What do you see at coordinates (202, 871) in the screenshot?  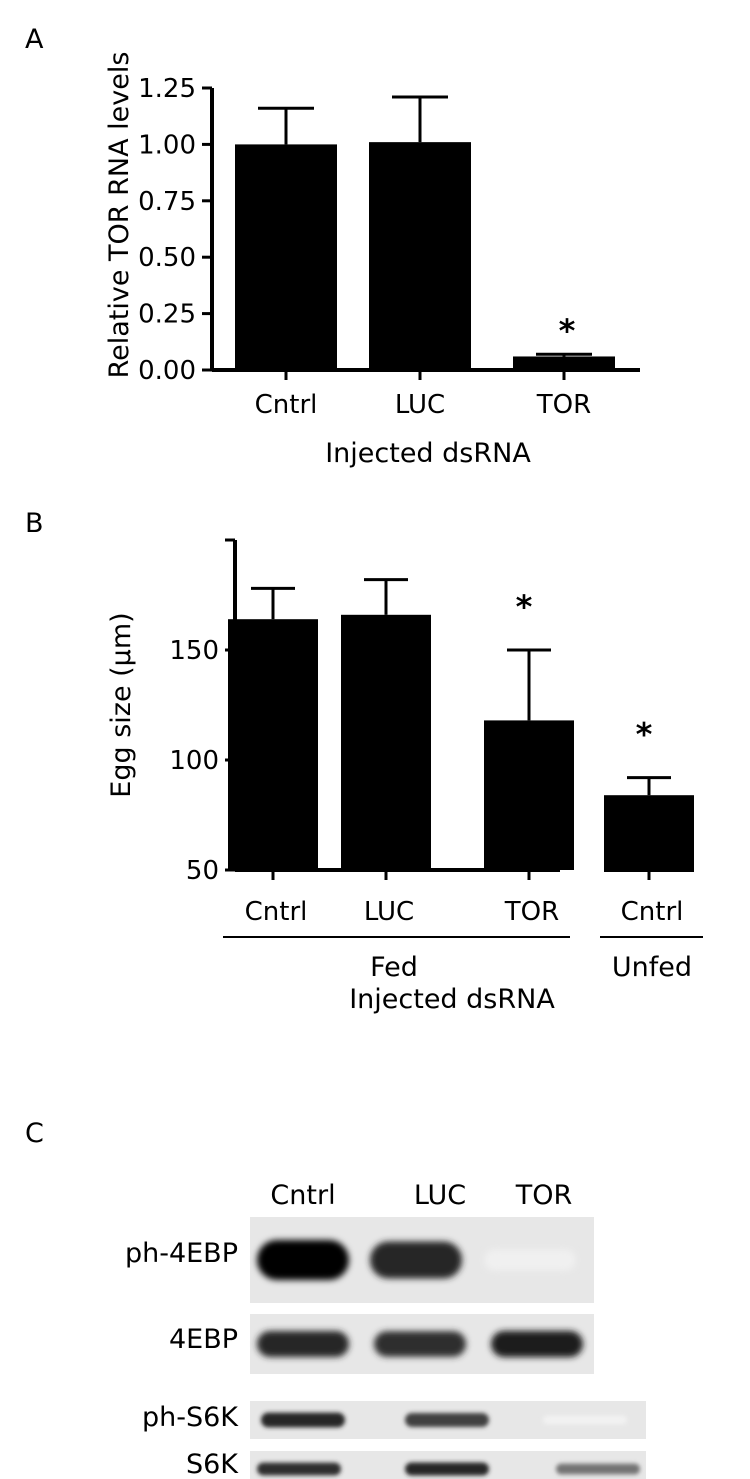 I see `y-tick-label: 50` at bounding box center [202, 871].